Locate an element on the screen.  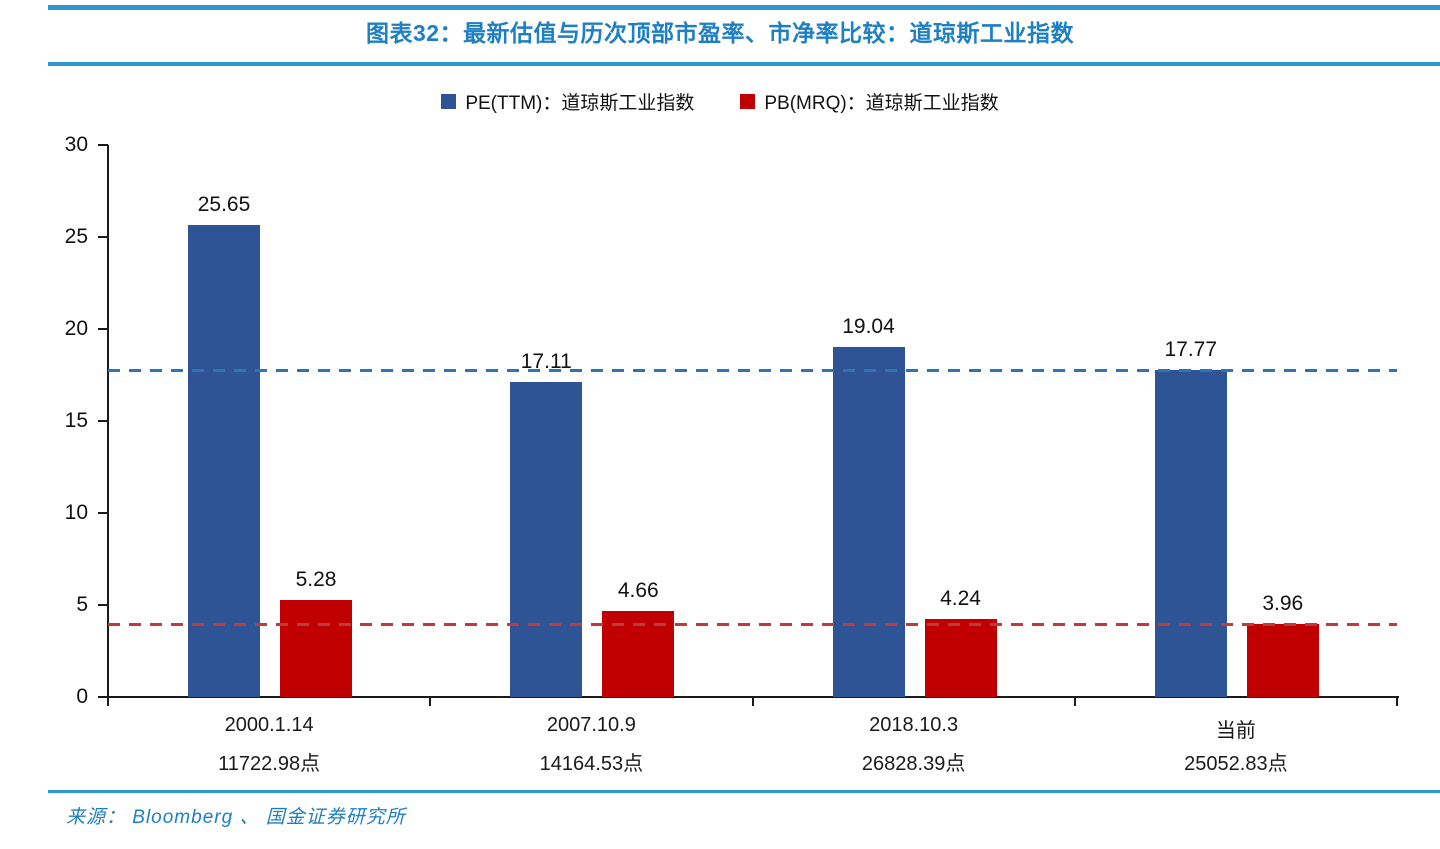
bar-value-label: 4.24 is located at coordinates (960, 598).